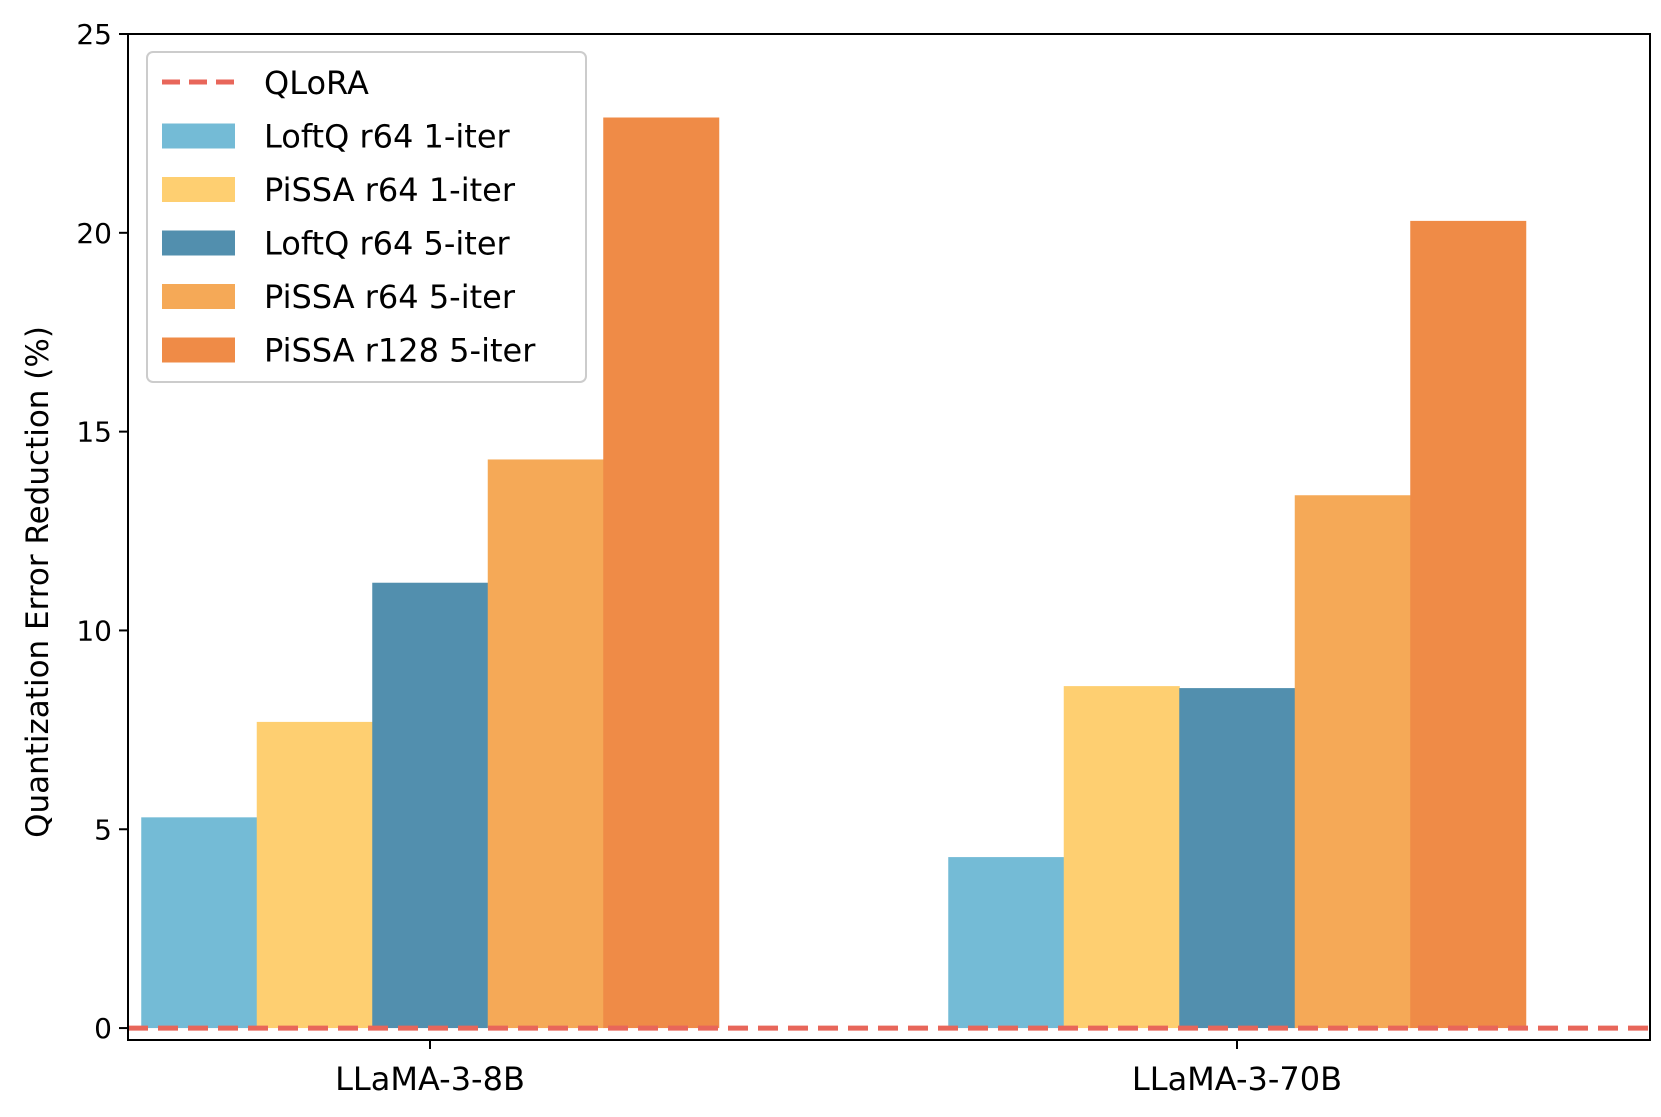 The image size is (1661, 1117). Describe the element at coordinates (1352, 762) in the screenshot. I see `bar-pissa-r64-5-iter-llama-3-70b` at that location.